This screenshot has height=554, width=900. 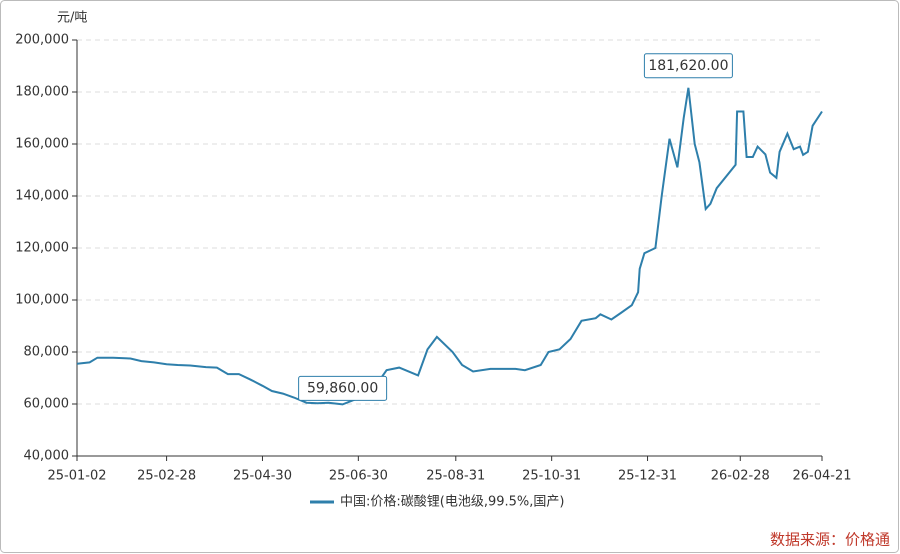 What do you see at coordinates (47, 352) in the screenshot?
I see `y-tick-label: 80,000` at bounding box center [47, 352].